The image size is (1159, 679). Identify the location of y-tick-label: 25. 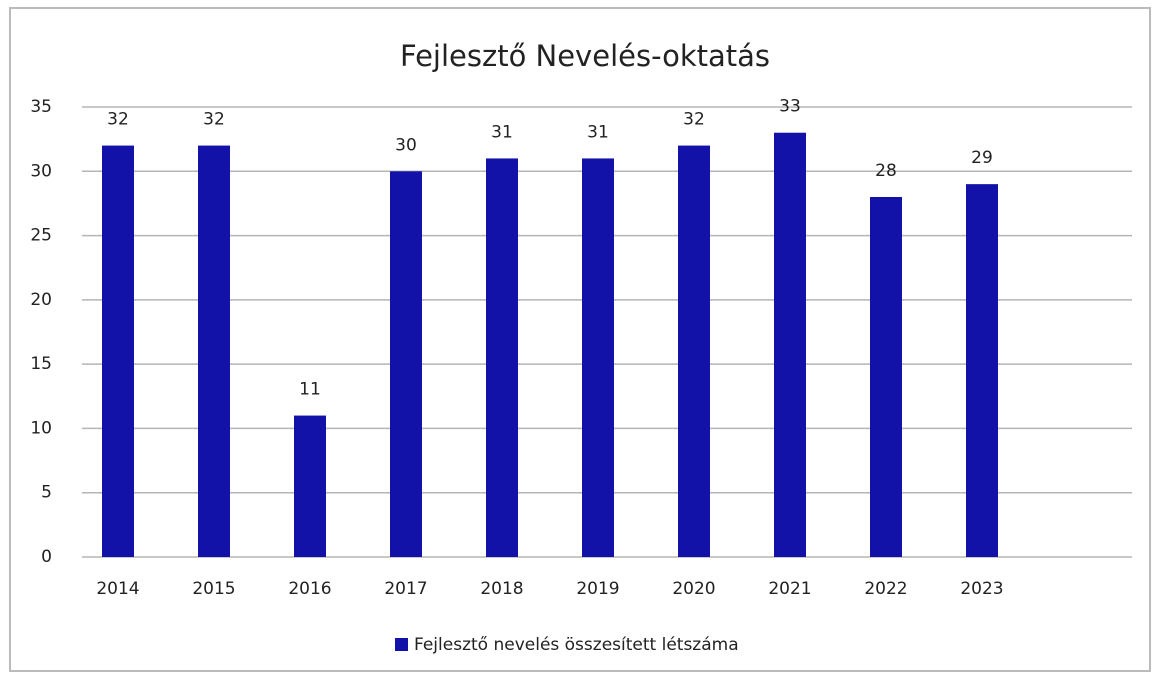
(41, 236).